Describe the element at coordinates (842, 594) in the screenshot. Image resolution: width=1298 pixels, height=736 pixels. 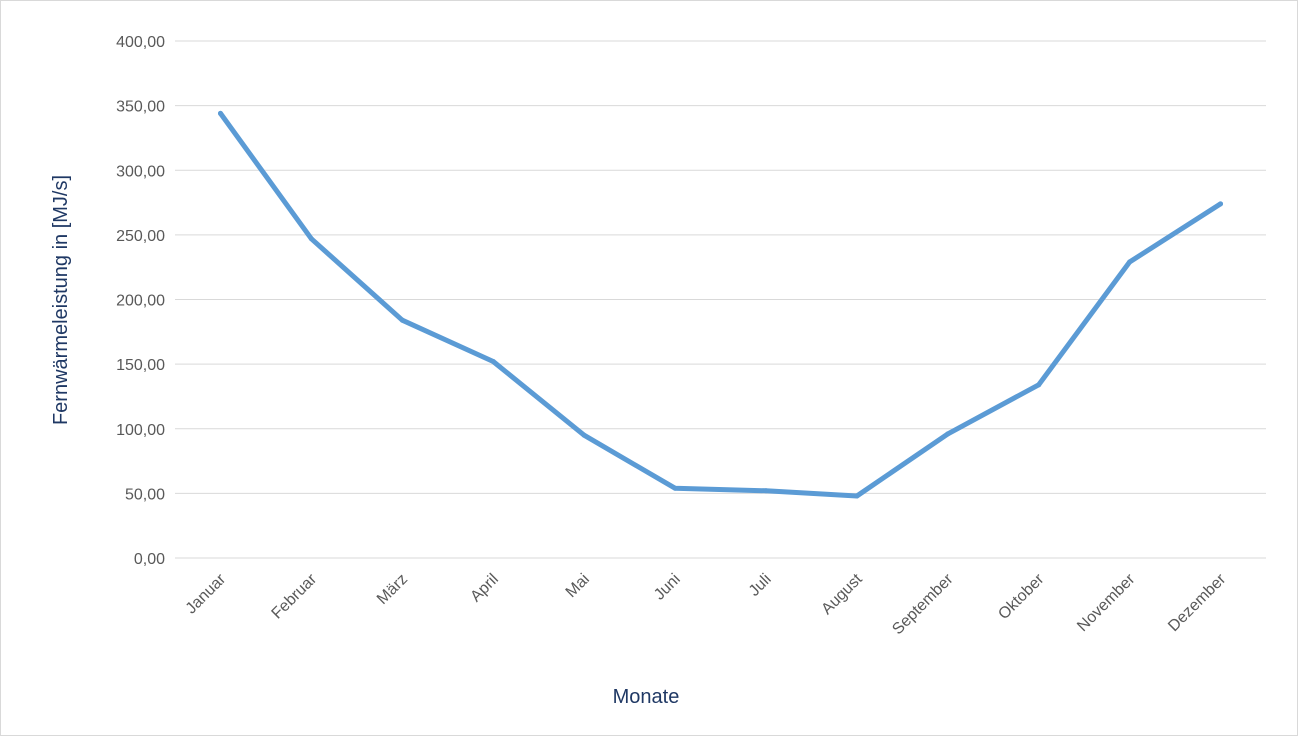
I see `x-tick-label: August` at that location.